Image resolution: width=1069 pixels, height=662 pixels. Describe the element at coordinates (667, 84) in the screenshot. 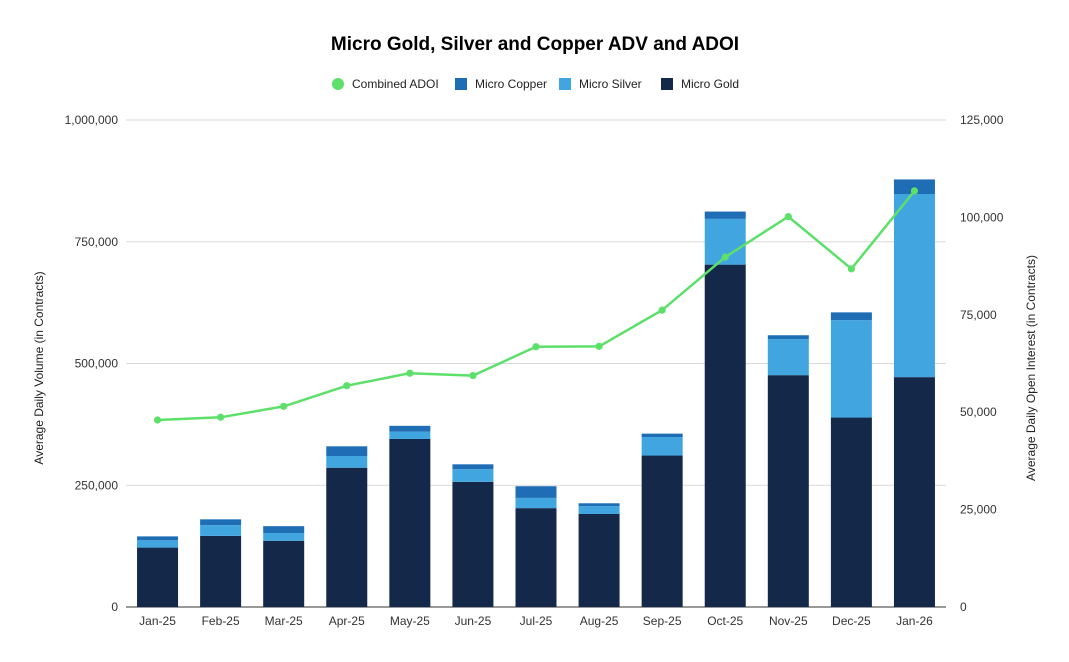

I see `legend-marker-micro-gold` at that location.